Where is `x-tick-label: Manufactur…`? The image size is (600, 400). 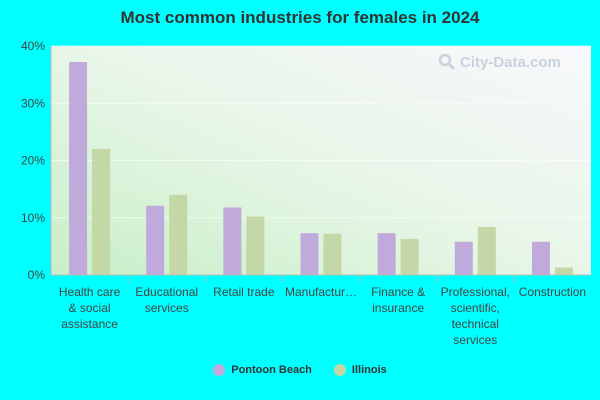
x-tick-label: Manufactur… is located at coordinates (321, 292).